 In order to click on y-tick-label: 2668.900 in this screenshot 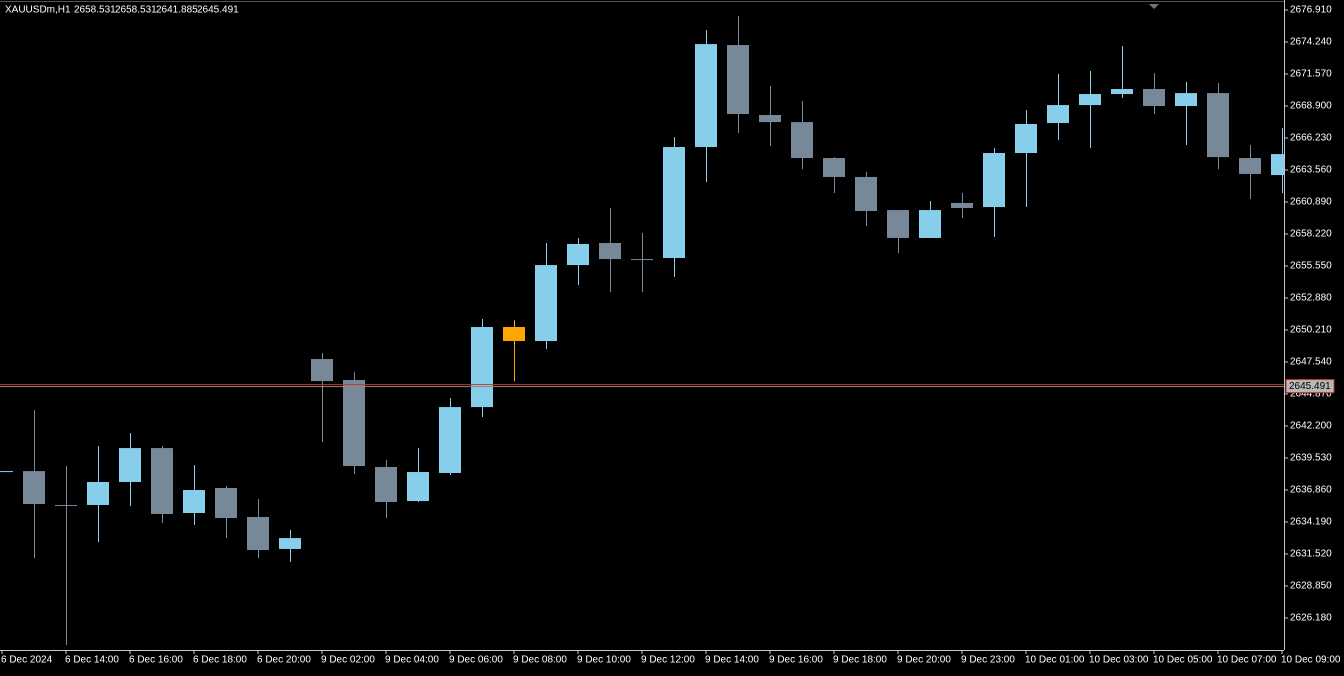, I will do `click(1311, 106)`.